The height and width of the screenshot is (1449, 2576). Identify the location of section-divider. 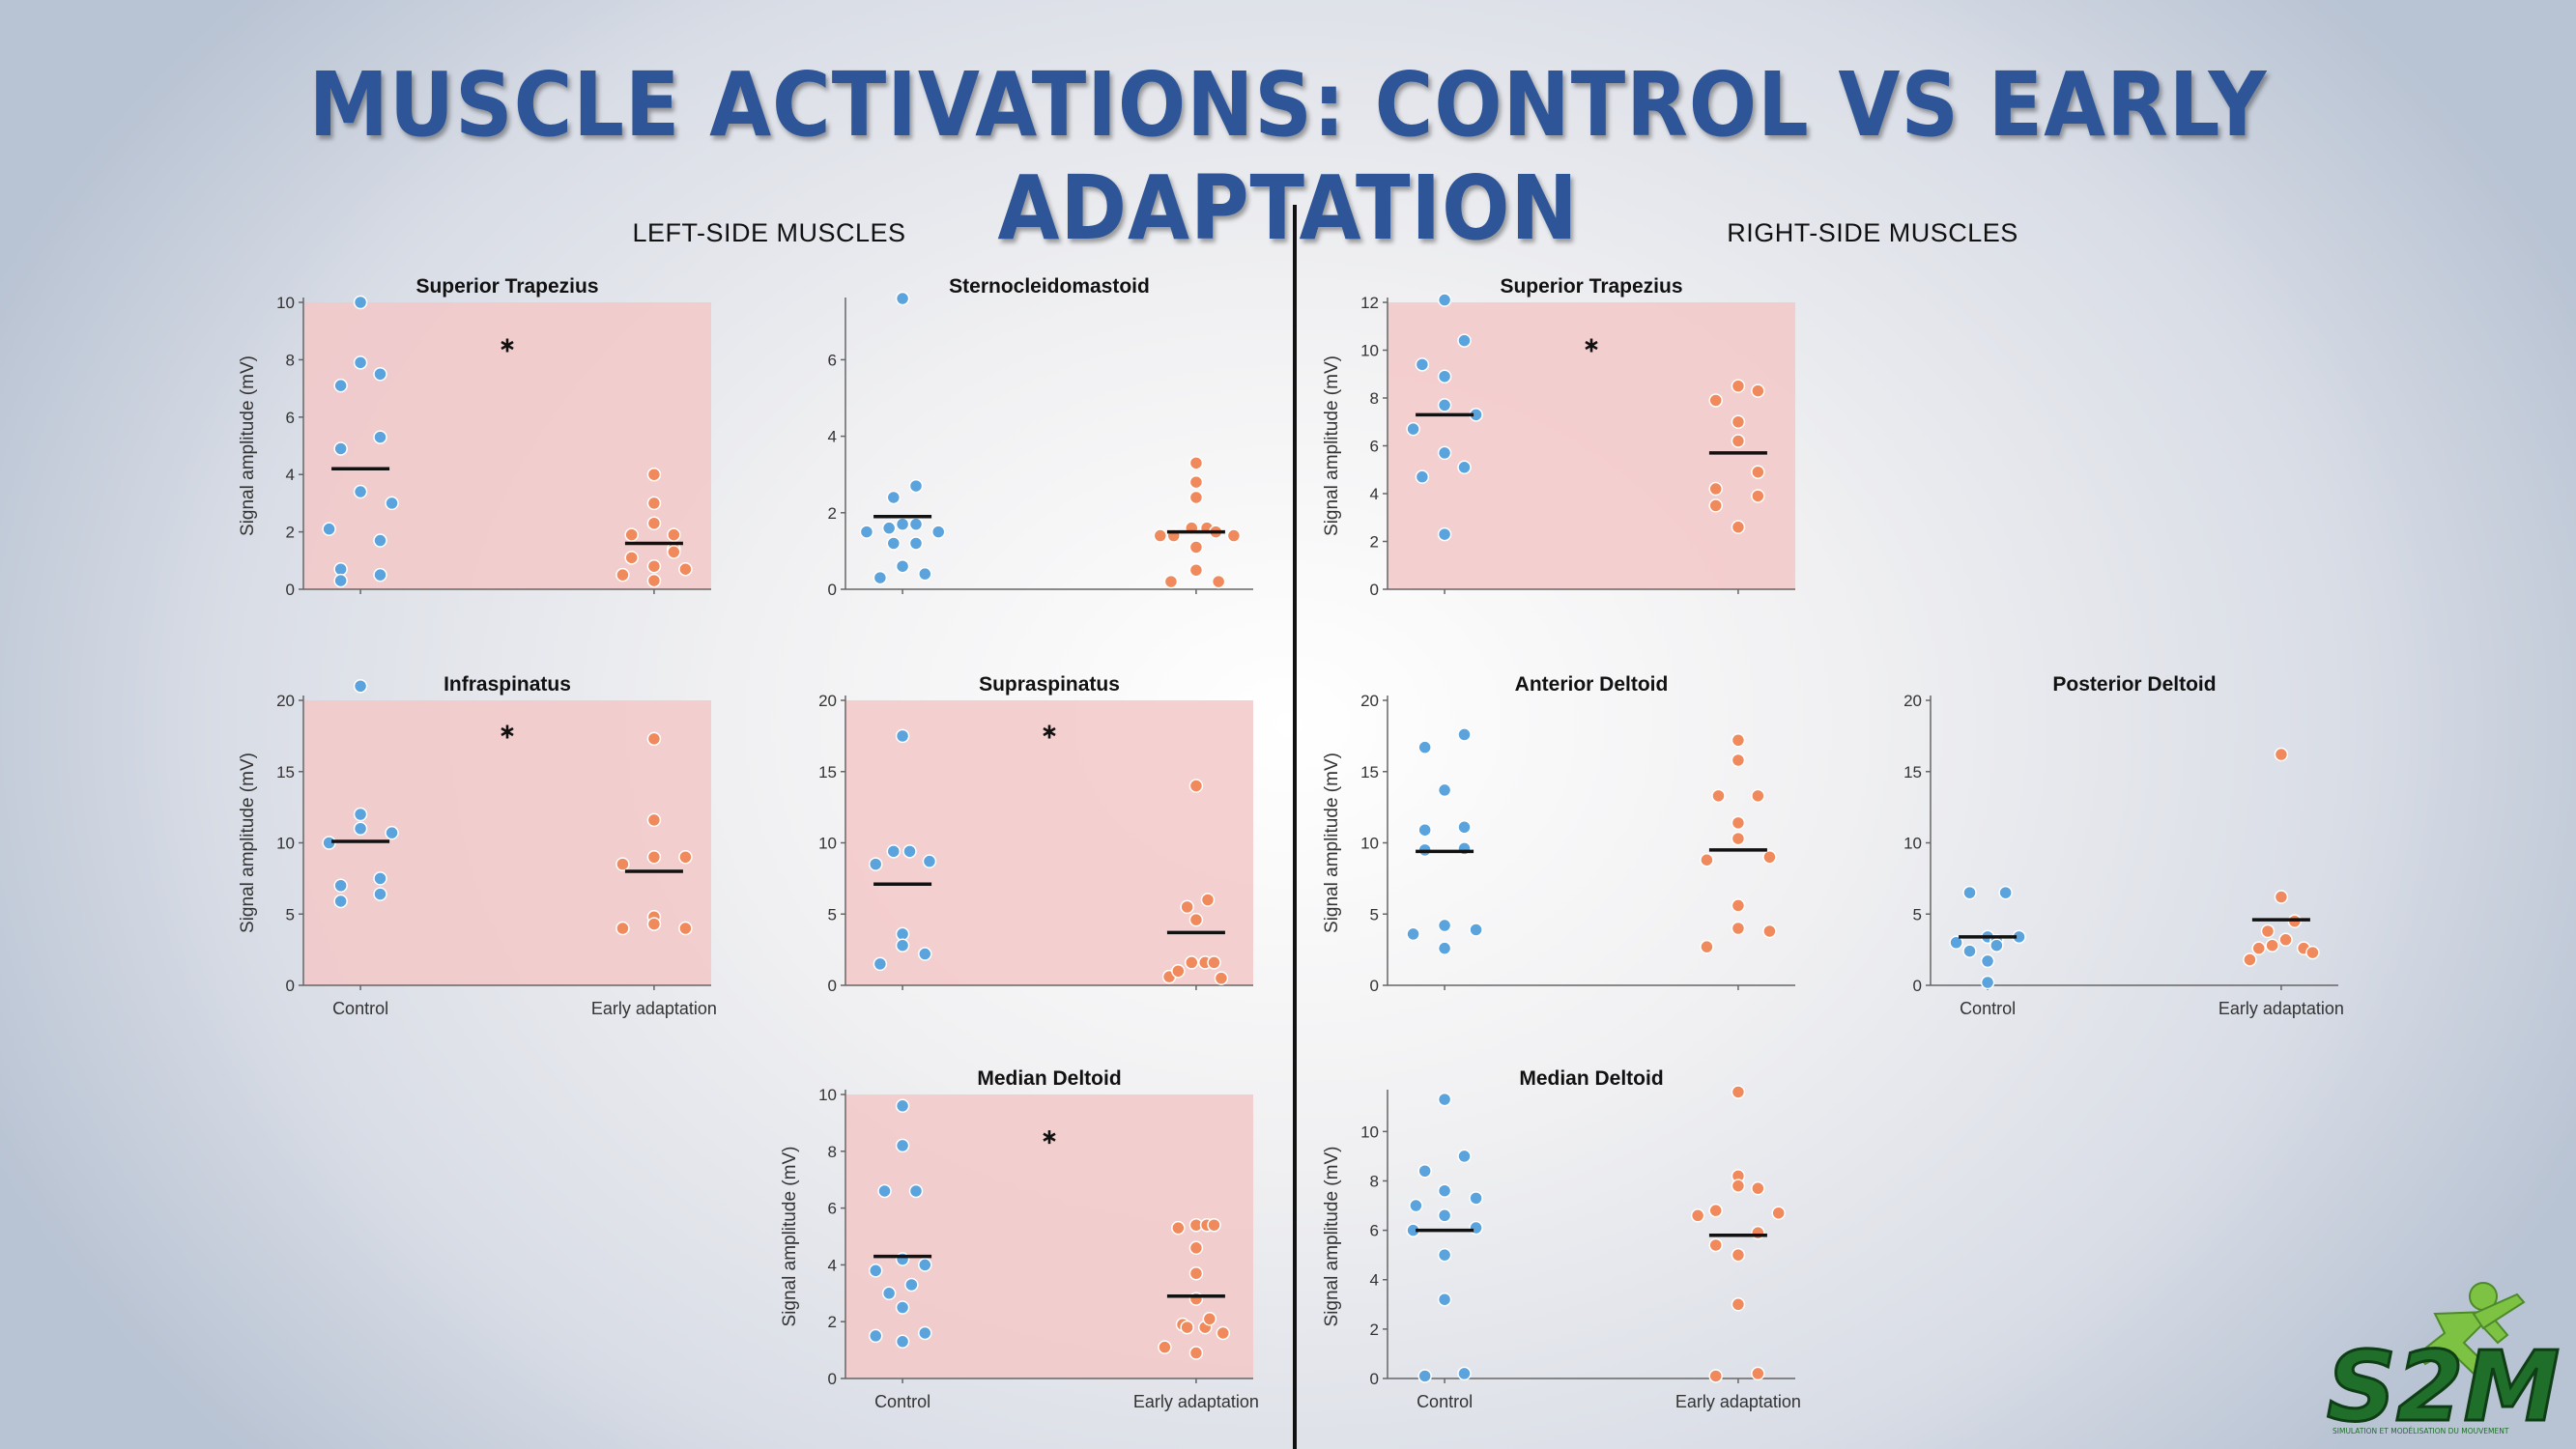
(1295, 827).